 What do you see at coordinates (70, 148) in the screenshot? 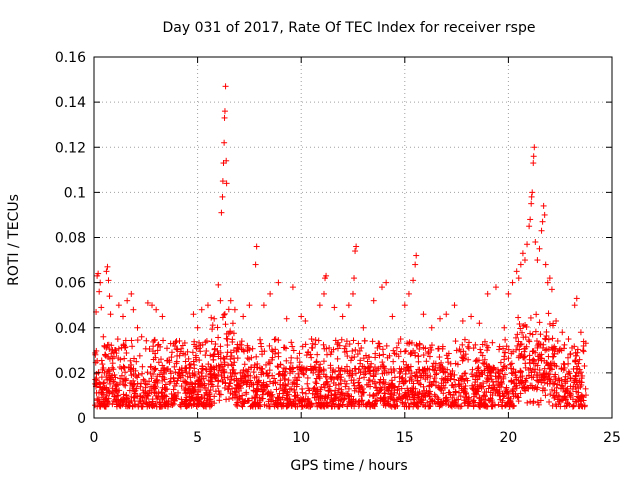
I see `y-tick-label: 0.12` at bounding box center [70, 148].